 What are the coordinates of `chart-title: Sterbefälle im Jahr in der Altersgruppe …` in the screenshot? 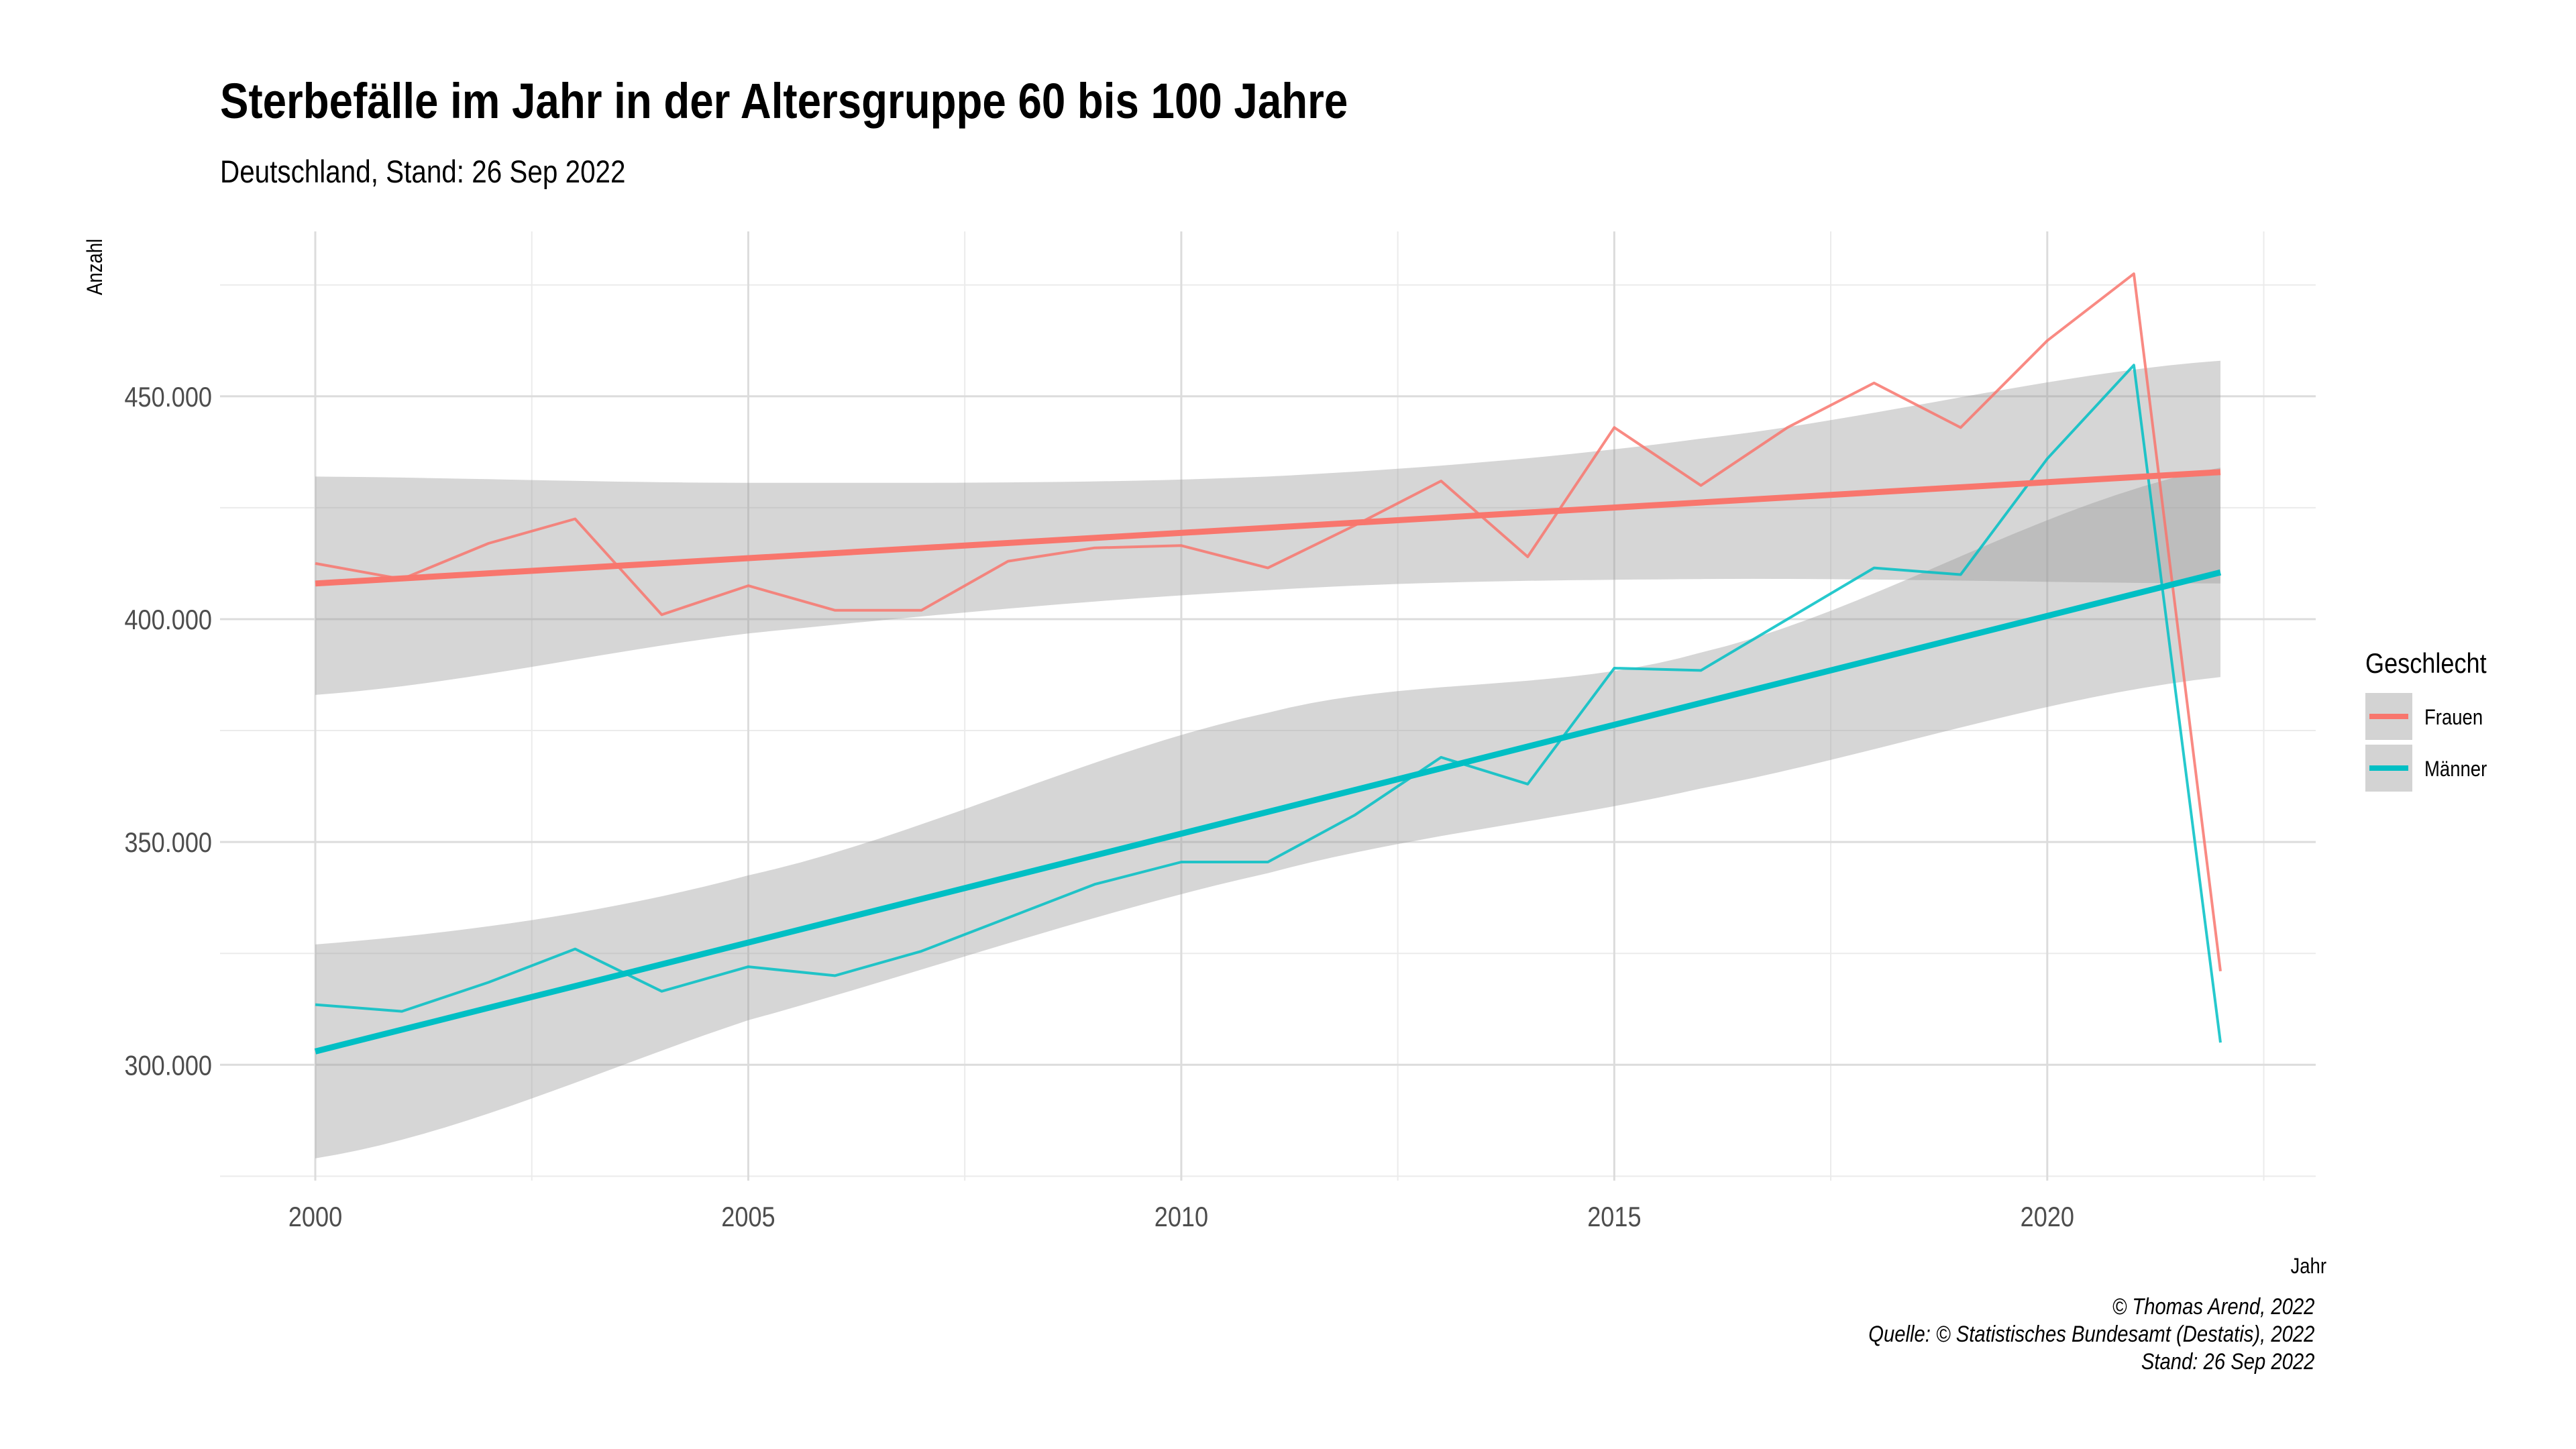 It's located at (784, 101).